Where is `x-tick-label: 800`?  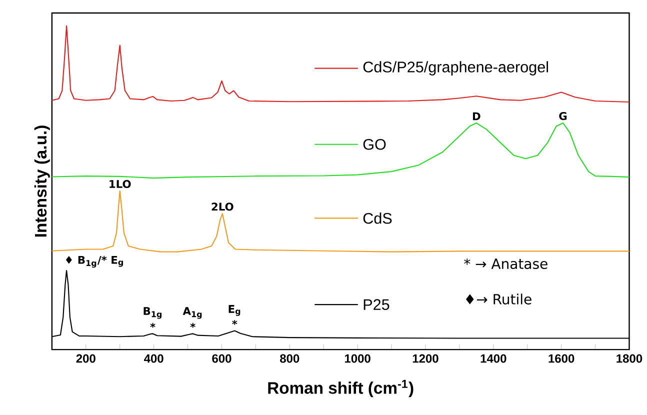
x-tick-label: 800 is located at coordinates (290, 358).